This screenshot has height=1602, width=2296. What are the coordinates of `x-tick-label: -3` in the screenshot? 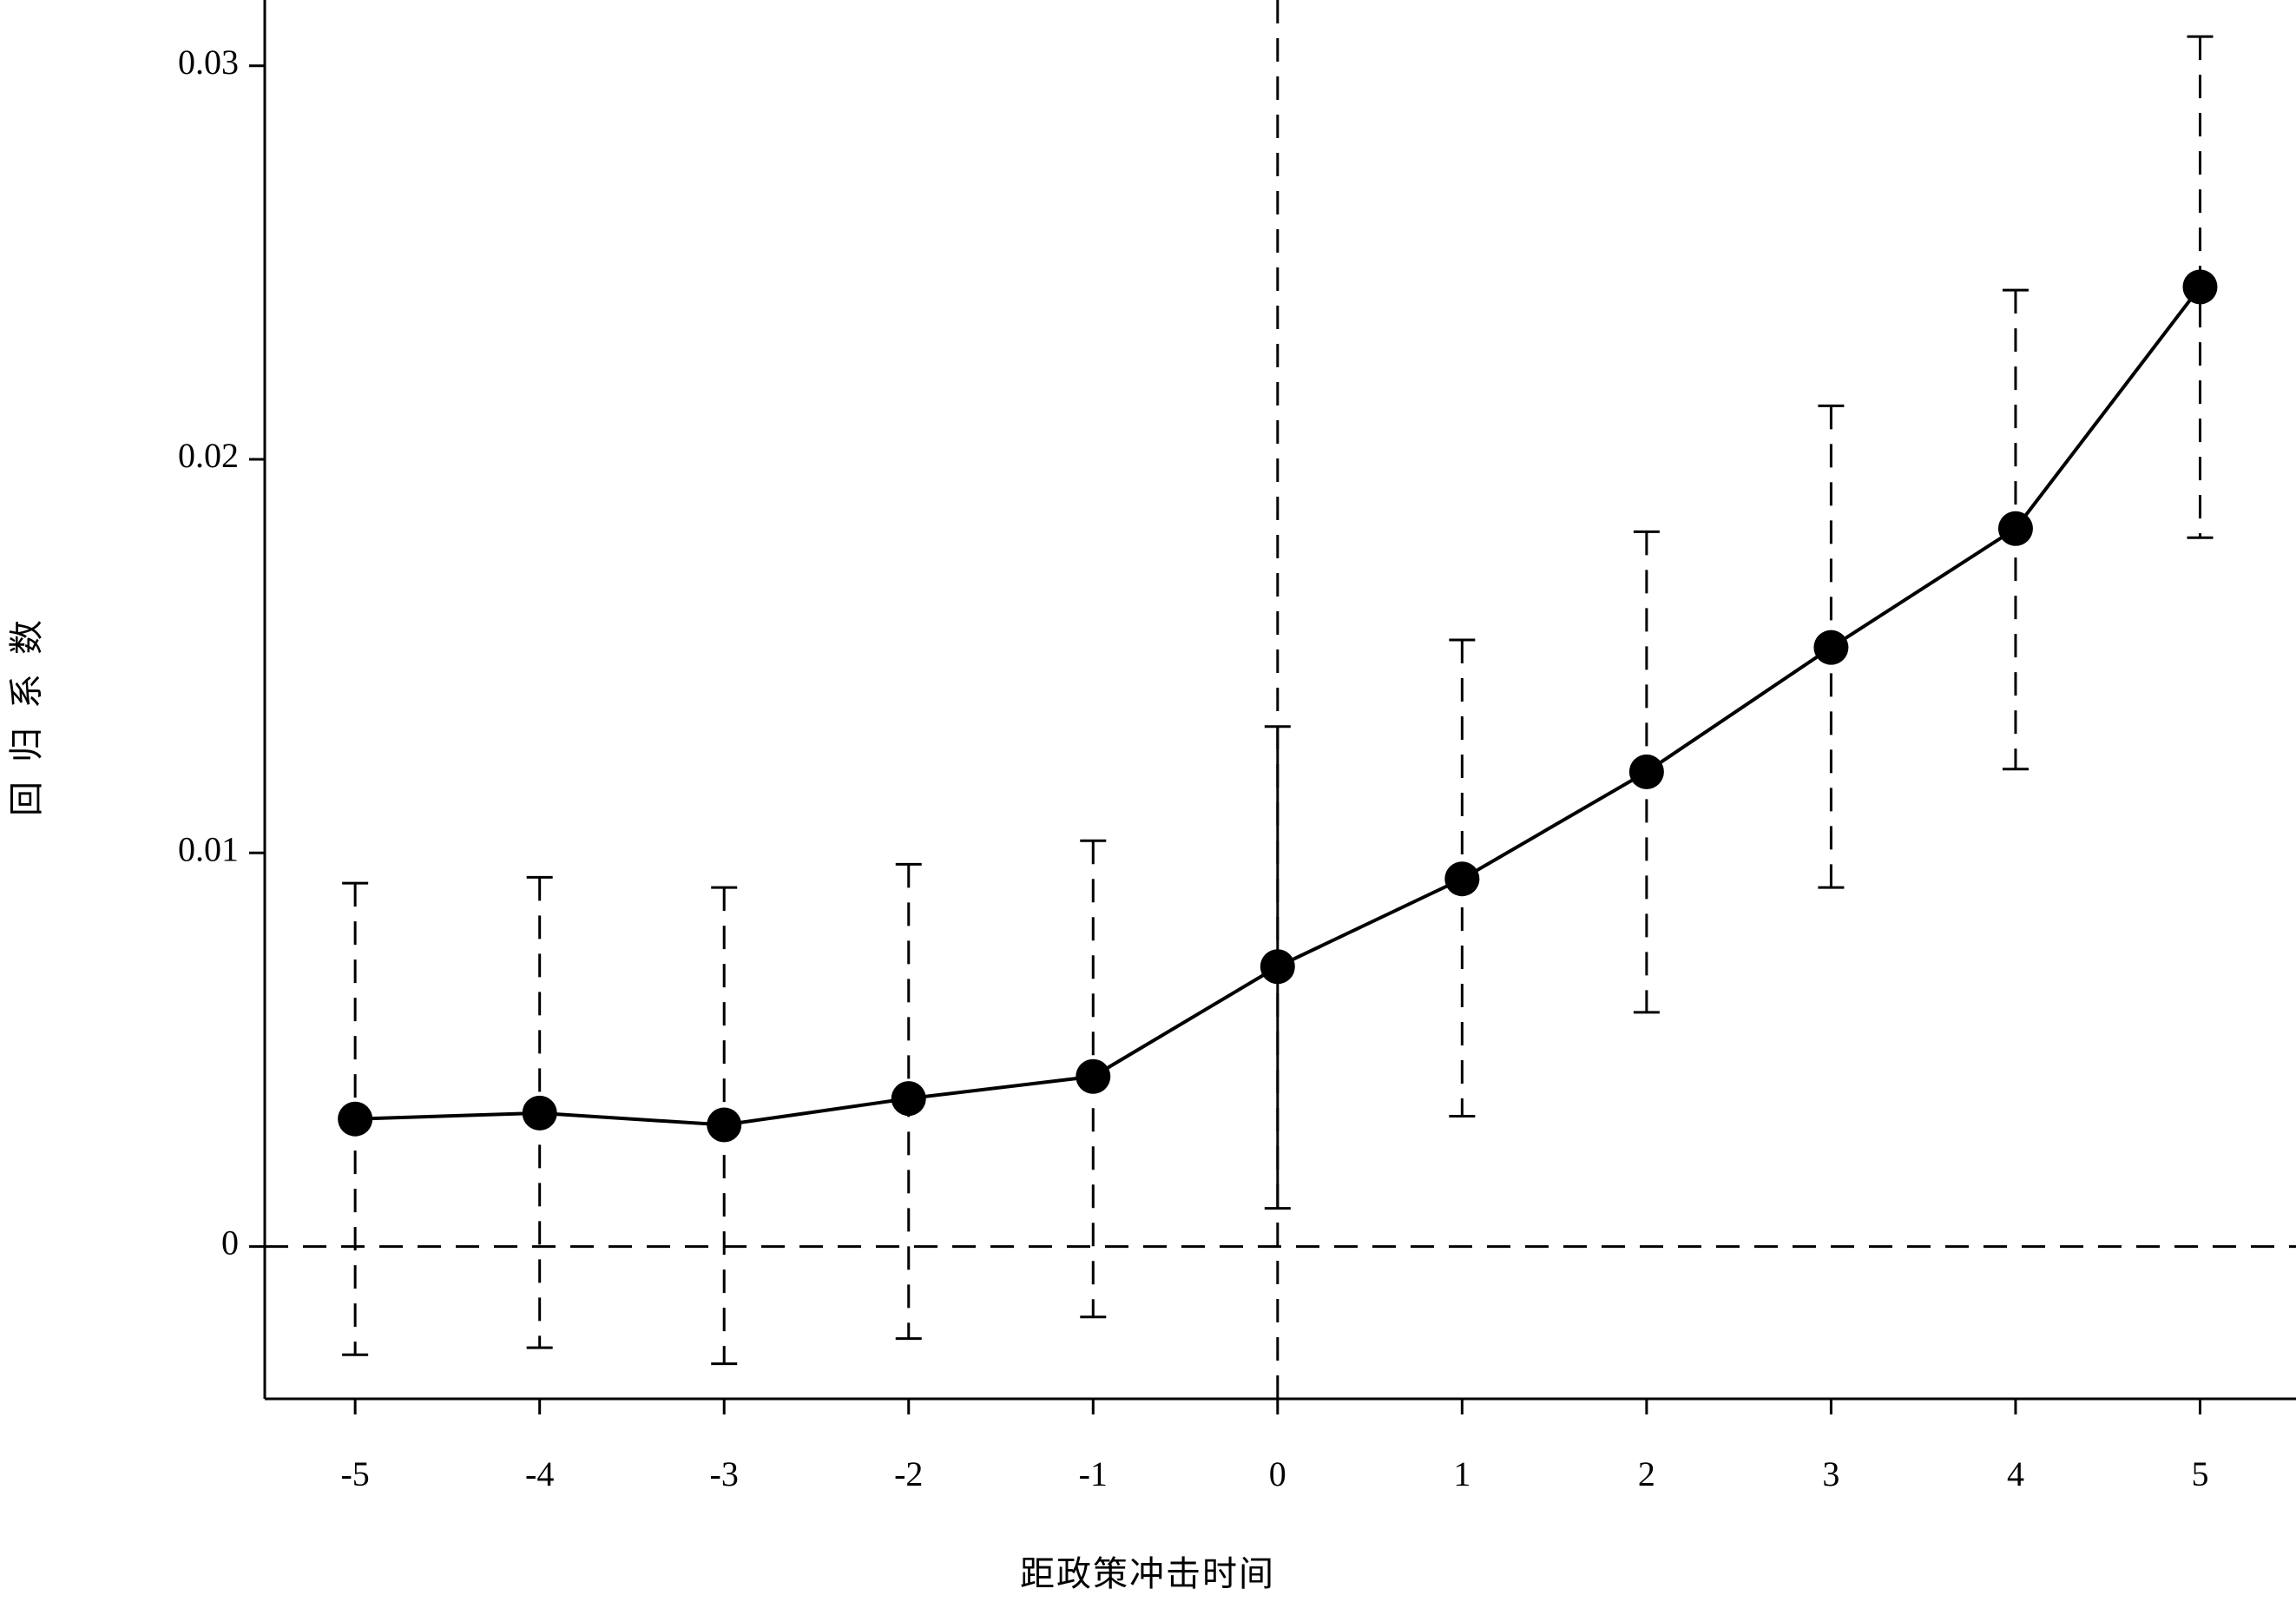 It's located at (725, 1474).